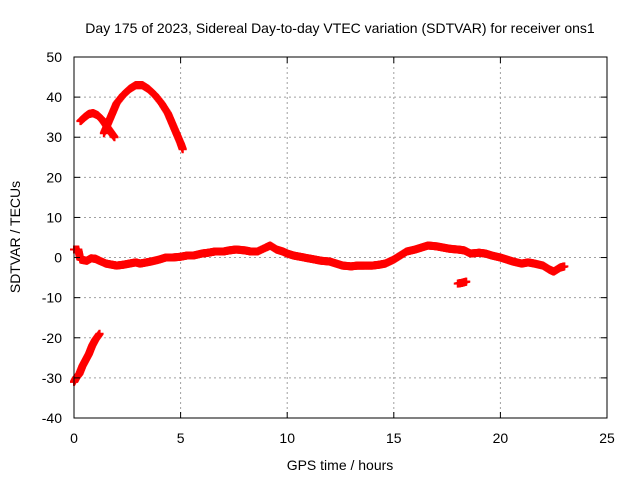 This screenshot has height=480, width=640. Describe the element at coordinates (74, 438) in the screenshot. I see `x-tick-label: 0` at that location.